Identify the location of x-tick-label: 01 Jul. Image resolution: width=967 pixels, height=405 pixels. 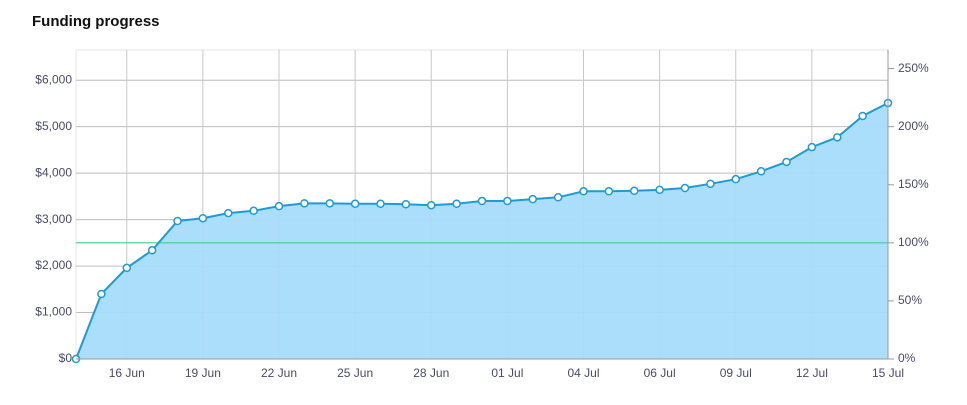
(507, 373).